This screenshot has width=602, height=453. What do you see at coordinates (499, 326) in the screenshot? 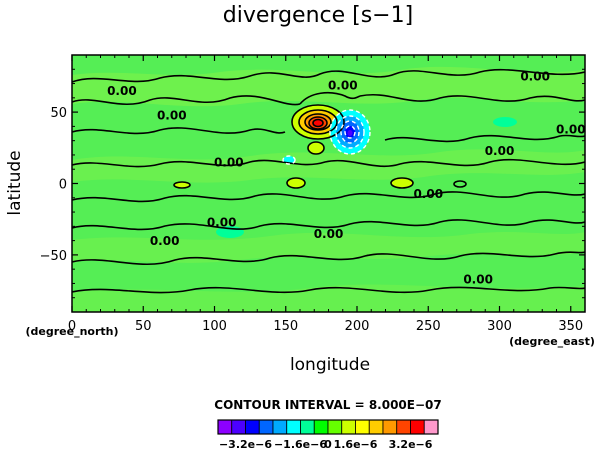
I see `x-tick-label: 300` at bounding box center [499, 326].